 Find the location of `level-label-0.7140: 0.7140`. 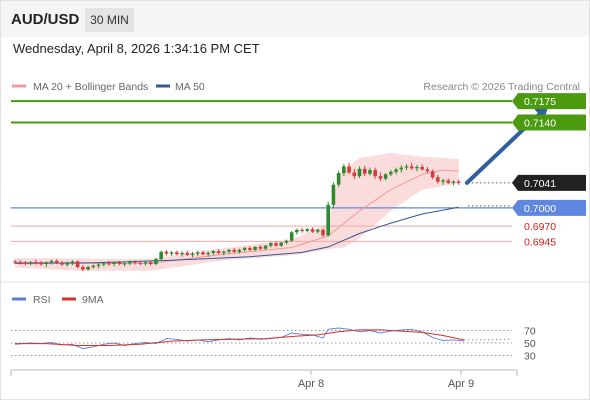

level-label-0.7140: 0.7140 is located at coordinates (540, 123).